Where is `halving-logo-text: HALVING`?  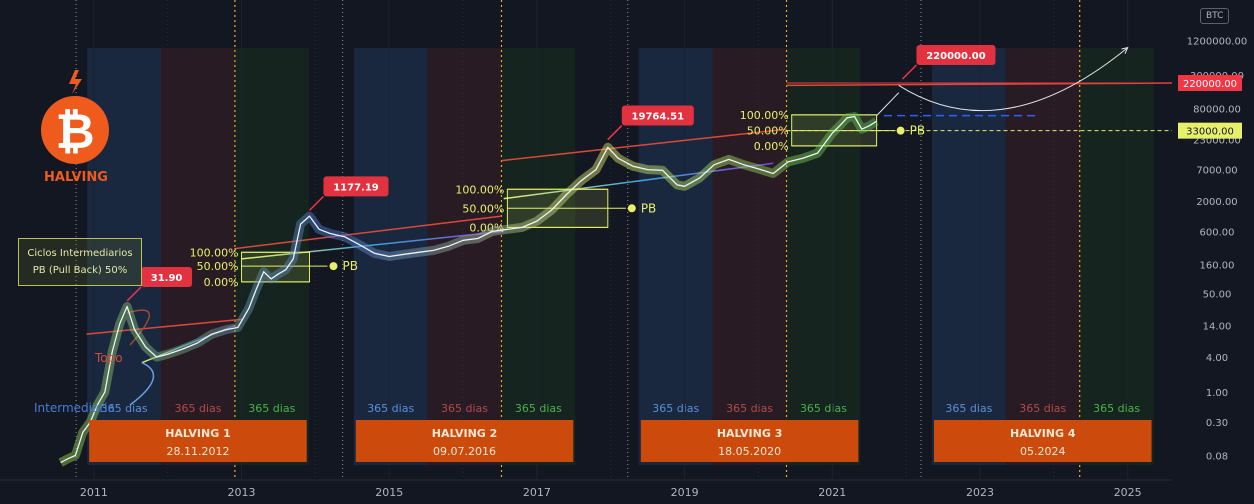
halving-logo-text: HALVING is located at coordinates (76, 177).